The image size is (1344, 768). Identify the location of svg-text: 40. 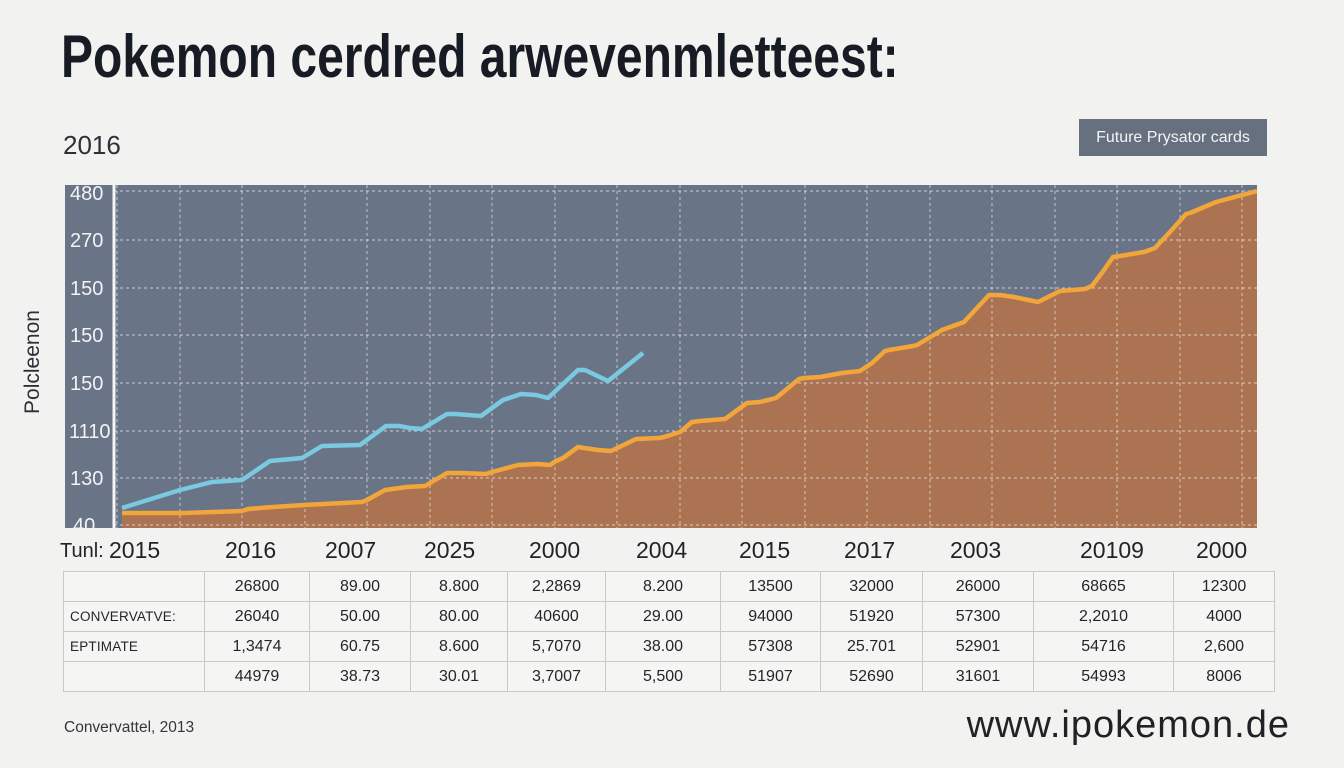
(84, 521).